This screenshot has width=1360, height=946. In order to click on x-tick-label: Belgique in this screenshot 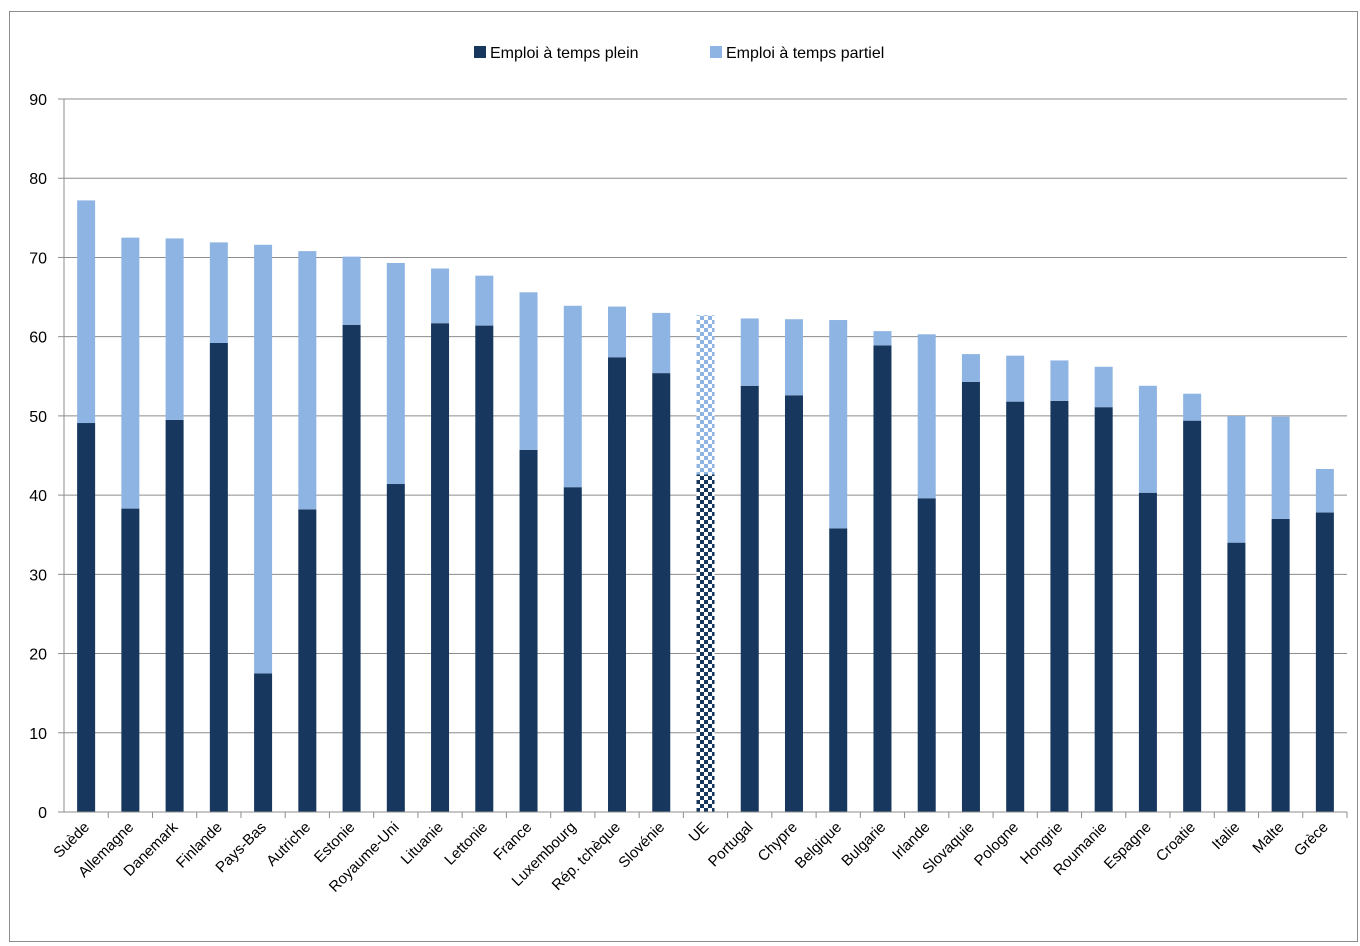, I will do `click(818, 845)`.